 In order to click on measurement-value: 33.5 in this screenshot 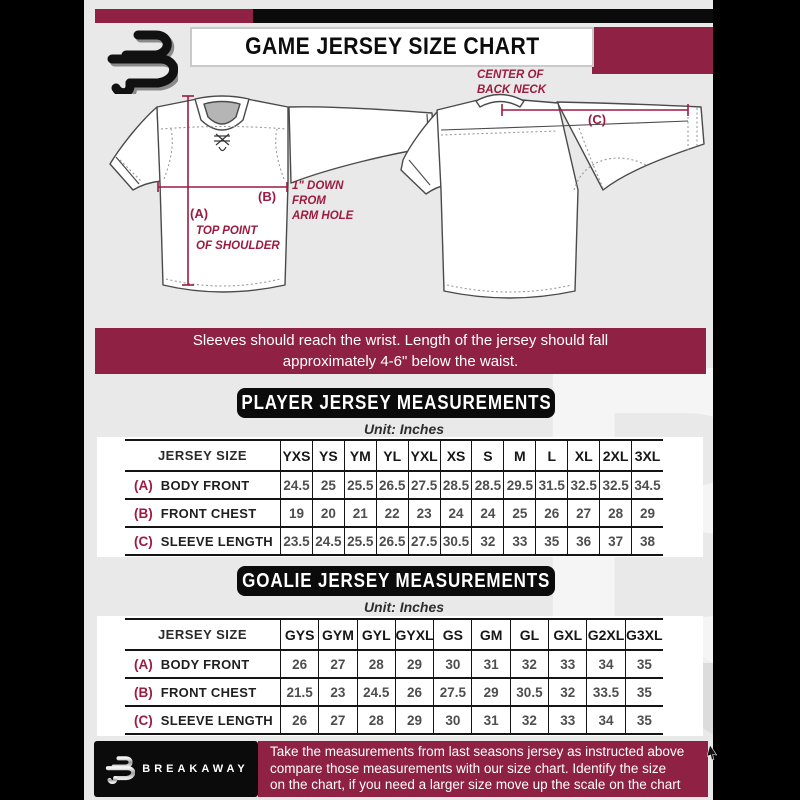, I will do `click(605, 692)`.